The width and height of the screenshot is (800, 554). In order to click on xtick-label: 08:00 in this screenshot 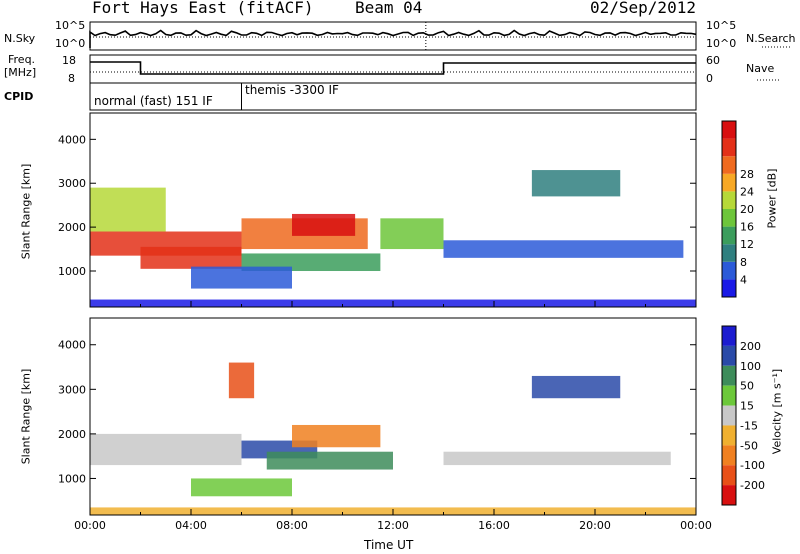, I will do `click(292, 525)`.